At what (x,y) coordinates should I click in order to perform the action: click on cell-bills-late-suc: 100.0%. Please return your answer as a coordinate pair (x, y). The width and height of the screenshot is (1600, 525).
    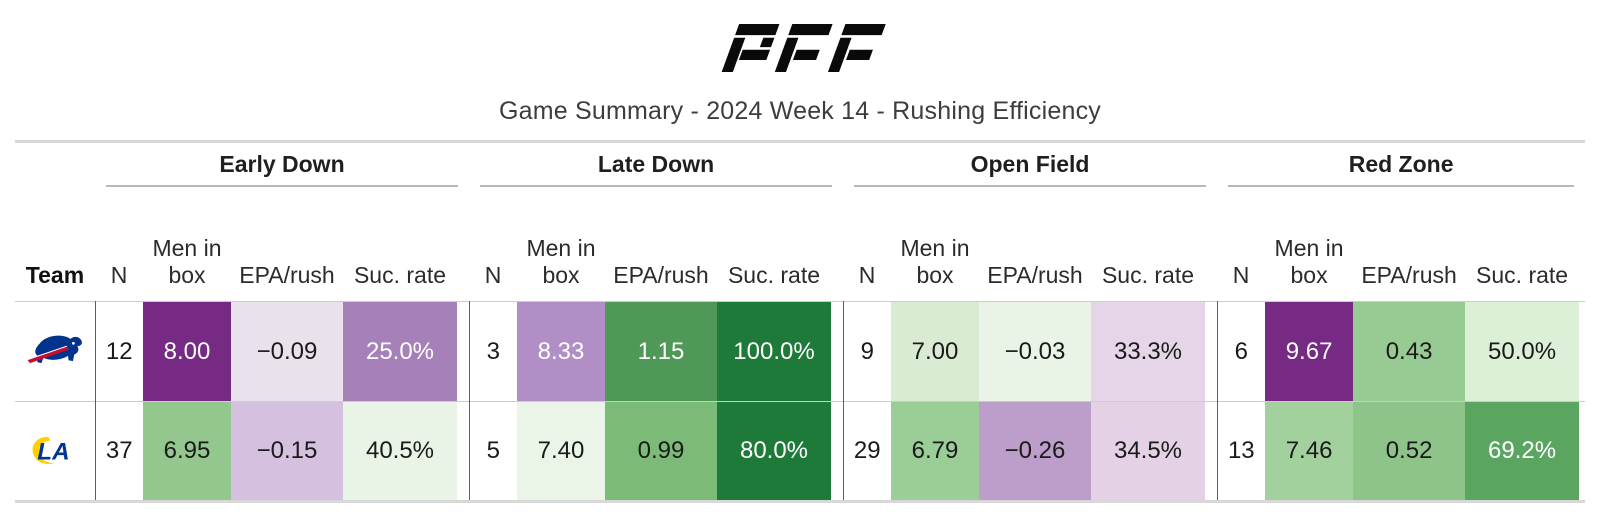
    Looking at the image, I should click on (774, 351).